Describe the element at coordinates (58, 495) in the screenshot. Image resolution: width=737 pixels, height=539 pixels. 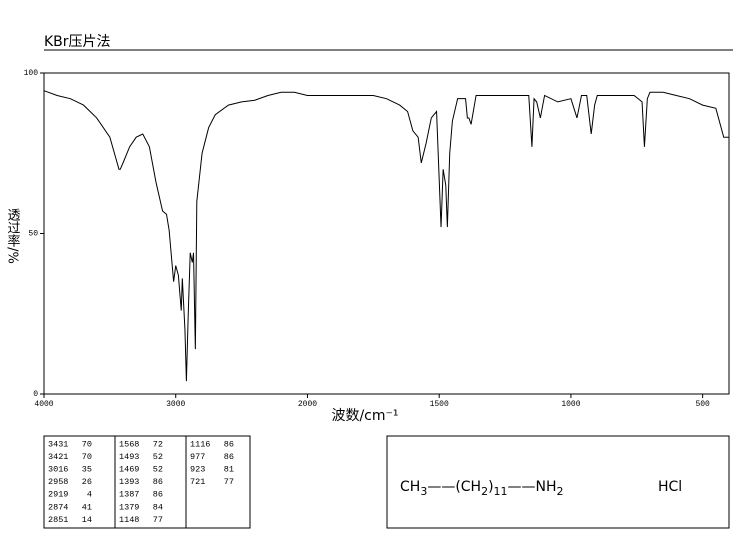
I see `peak-wavenumber: 2919` at that location.